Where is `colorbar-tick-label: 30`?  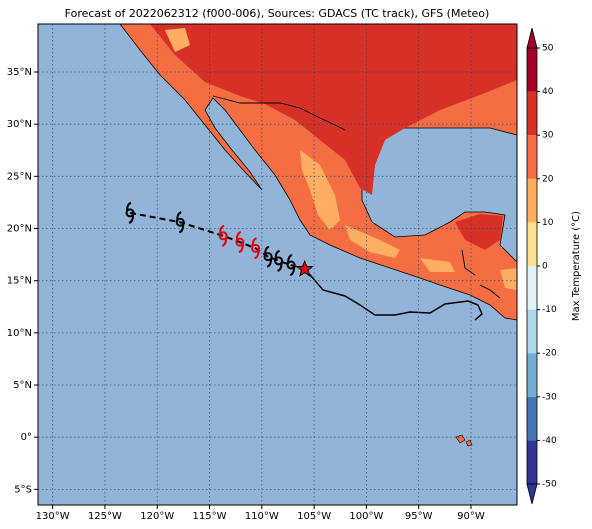
colorbar-tick-label: 30 is located at coordinates (548, 136).